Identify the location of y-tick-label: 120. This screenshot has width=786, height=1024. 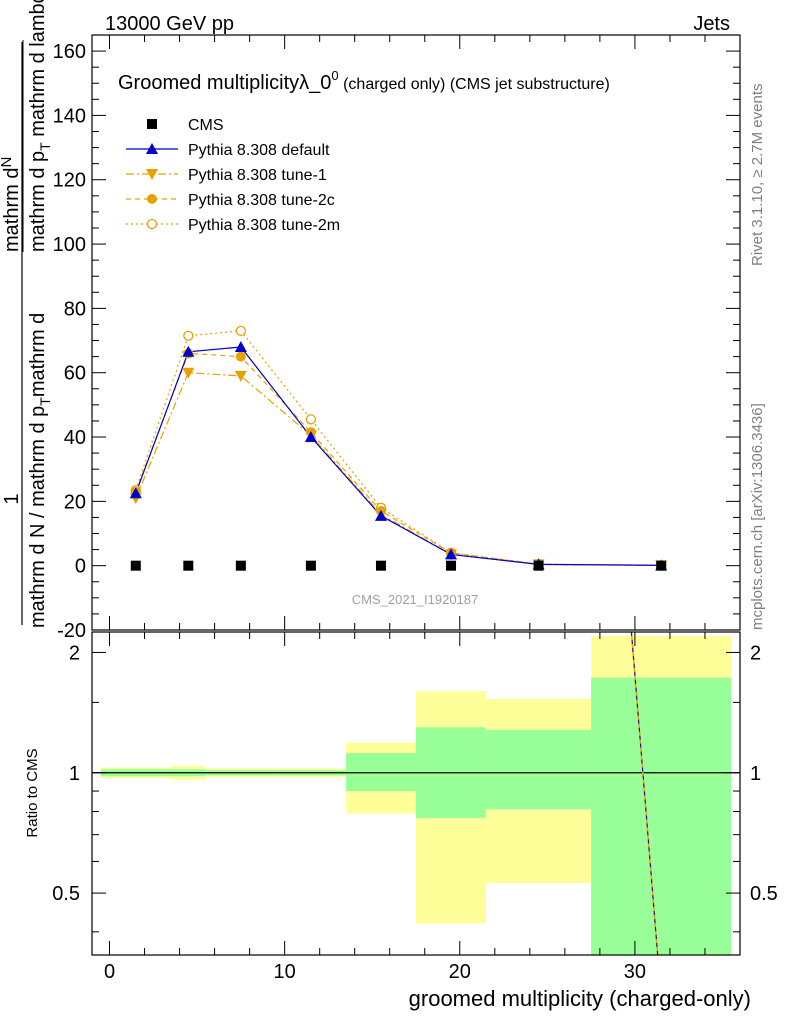
(69, 181).